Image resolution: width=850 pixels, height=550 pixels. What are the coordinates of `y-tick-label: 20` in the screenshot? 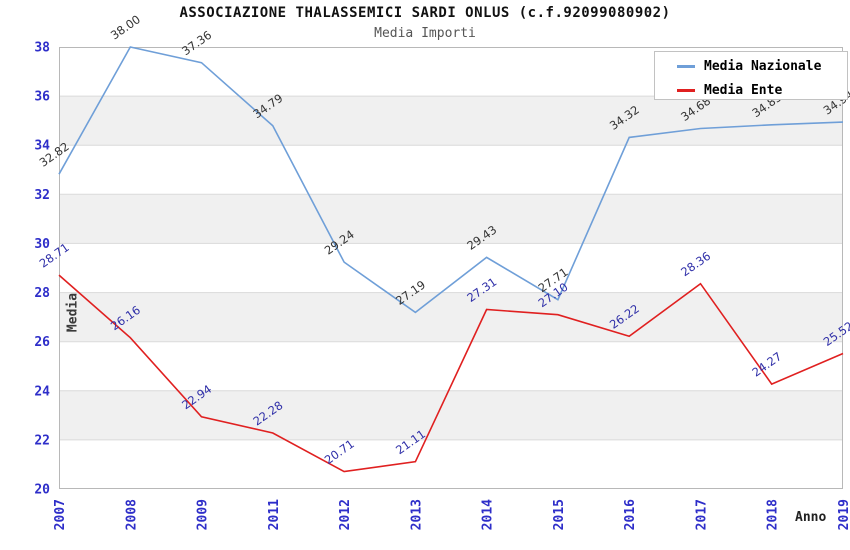 It's located at (42, 490).